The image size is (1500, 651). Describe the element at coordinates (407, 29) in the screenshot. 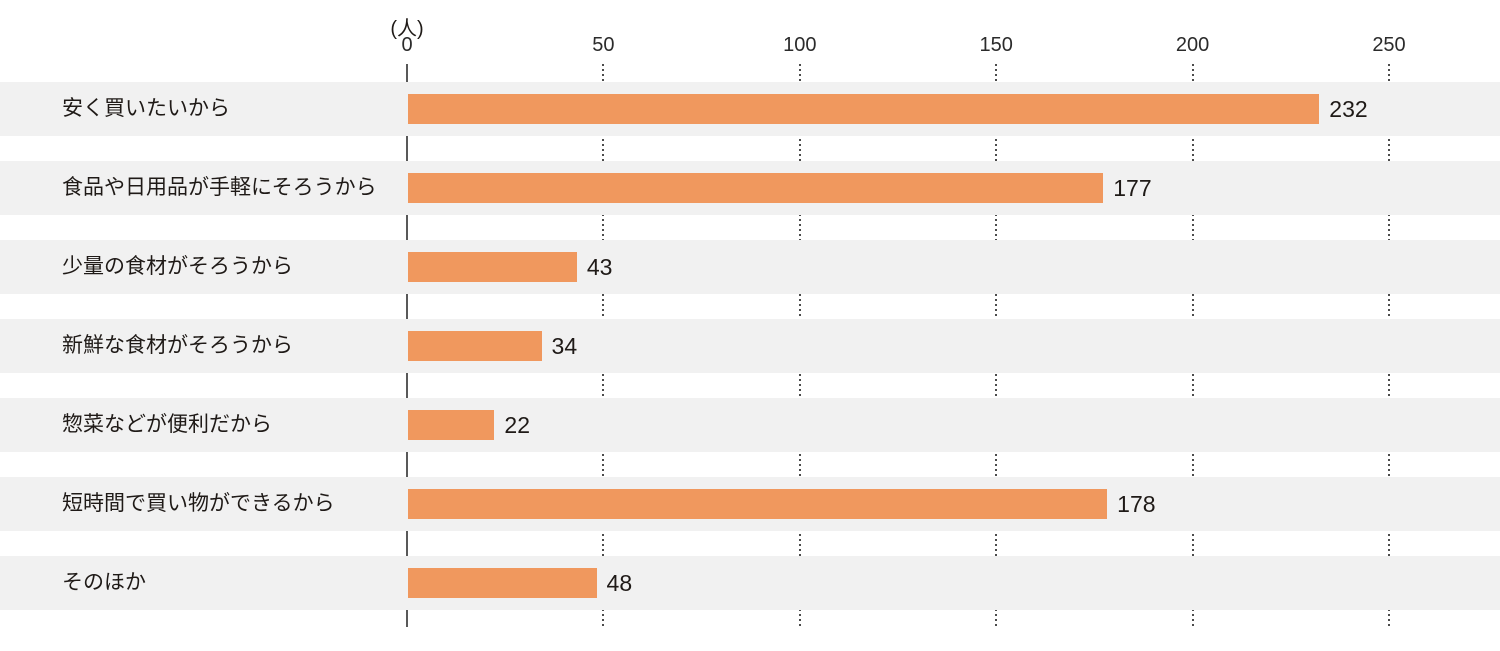

I see `axis-unit-label: (人)` at that location.